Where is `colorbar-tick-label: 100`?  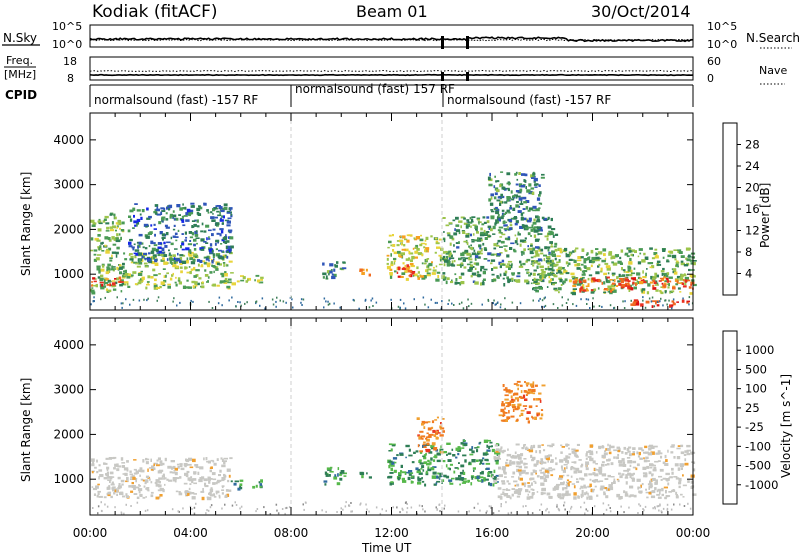
colorbar-tick-label: 100 is located at coordinates (756, 389).